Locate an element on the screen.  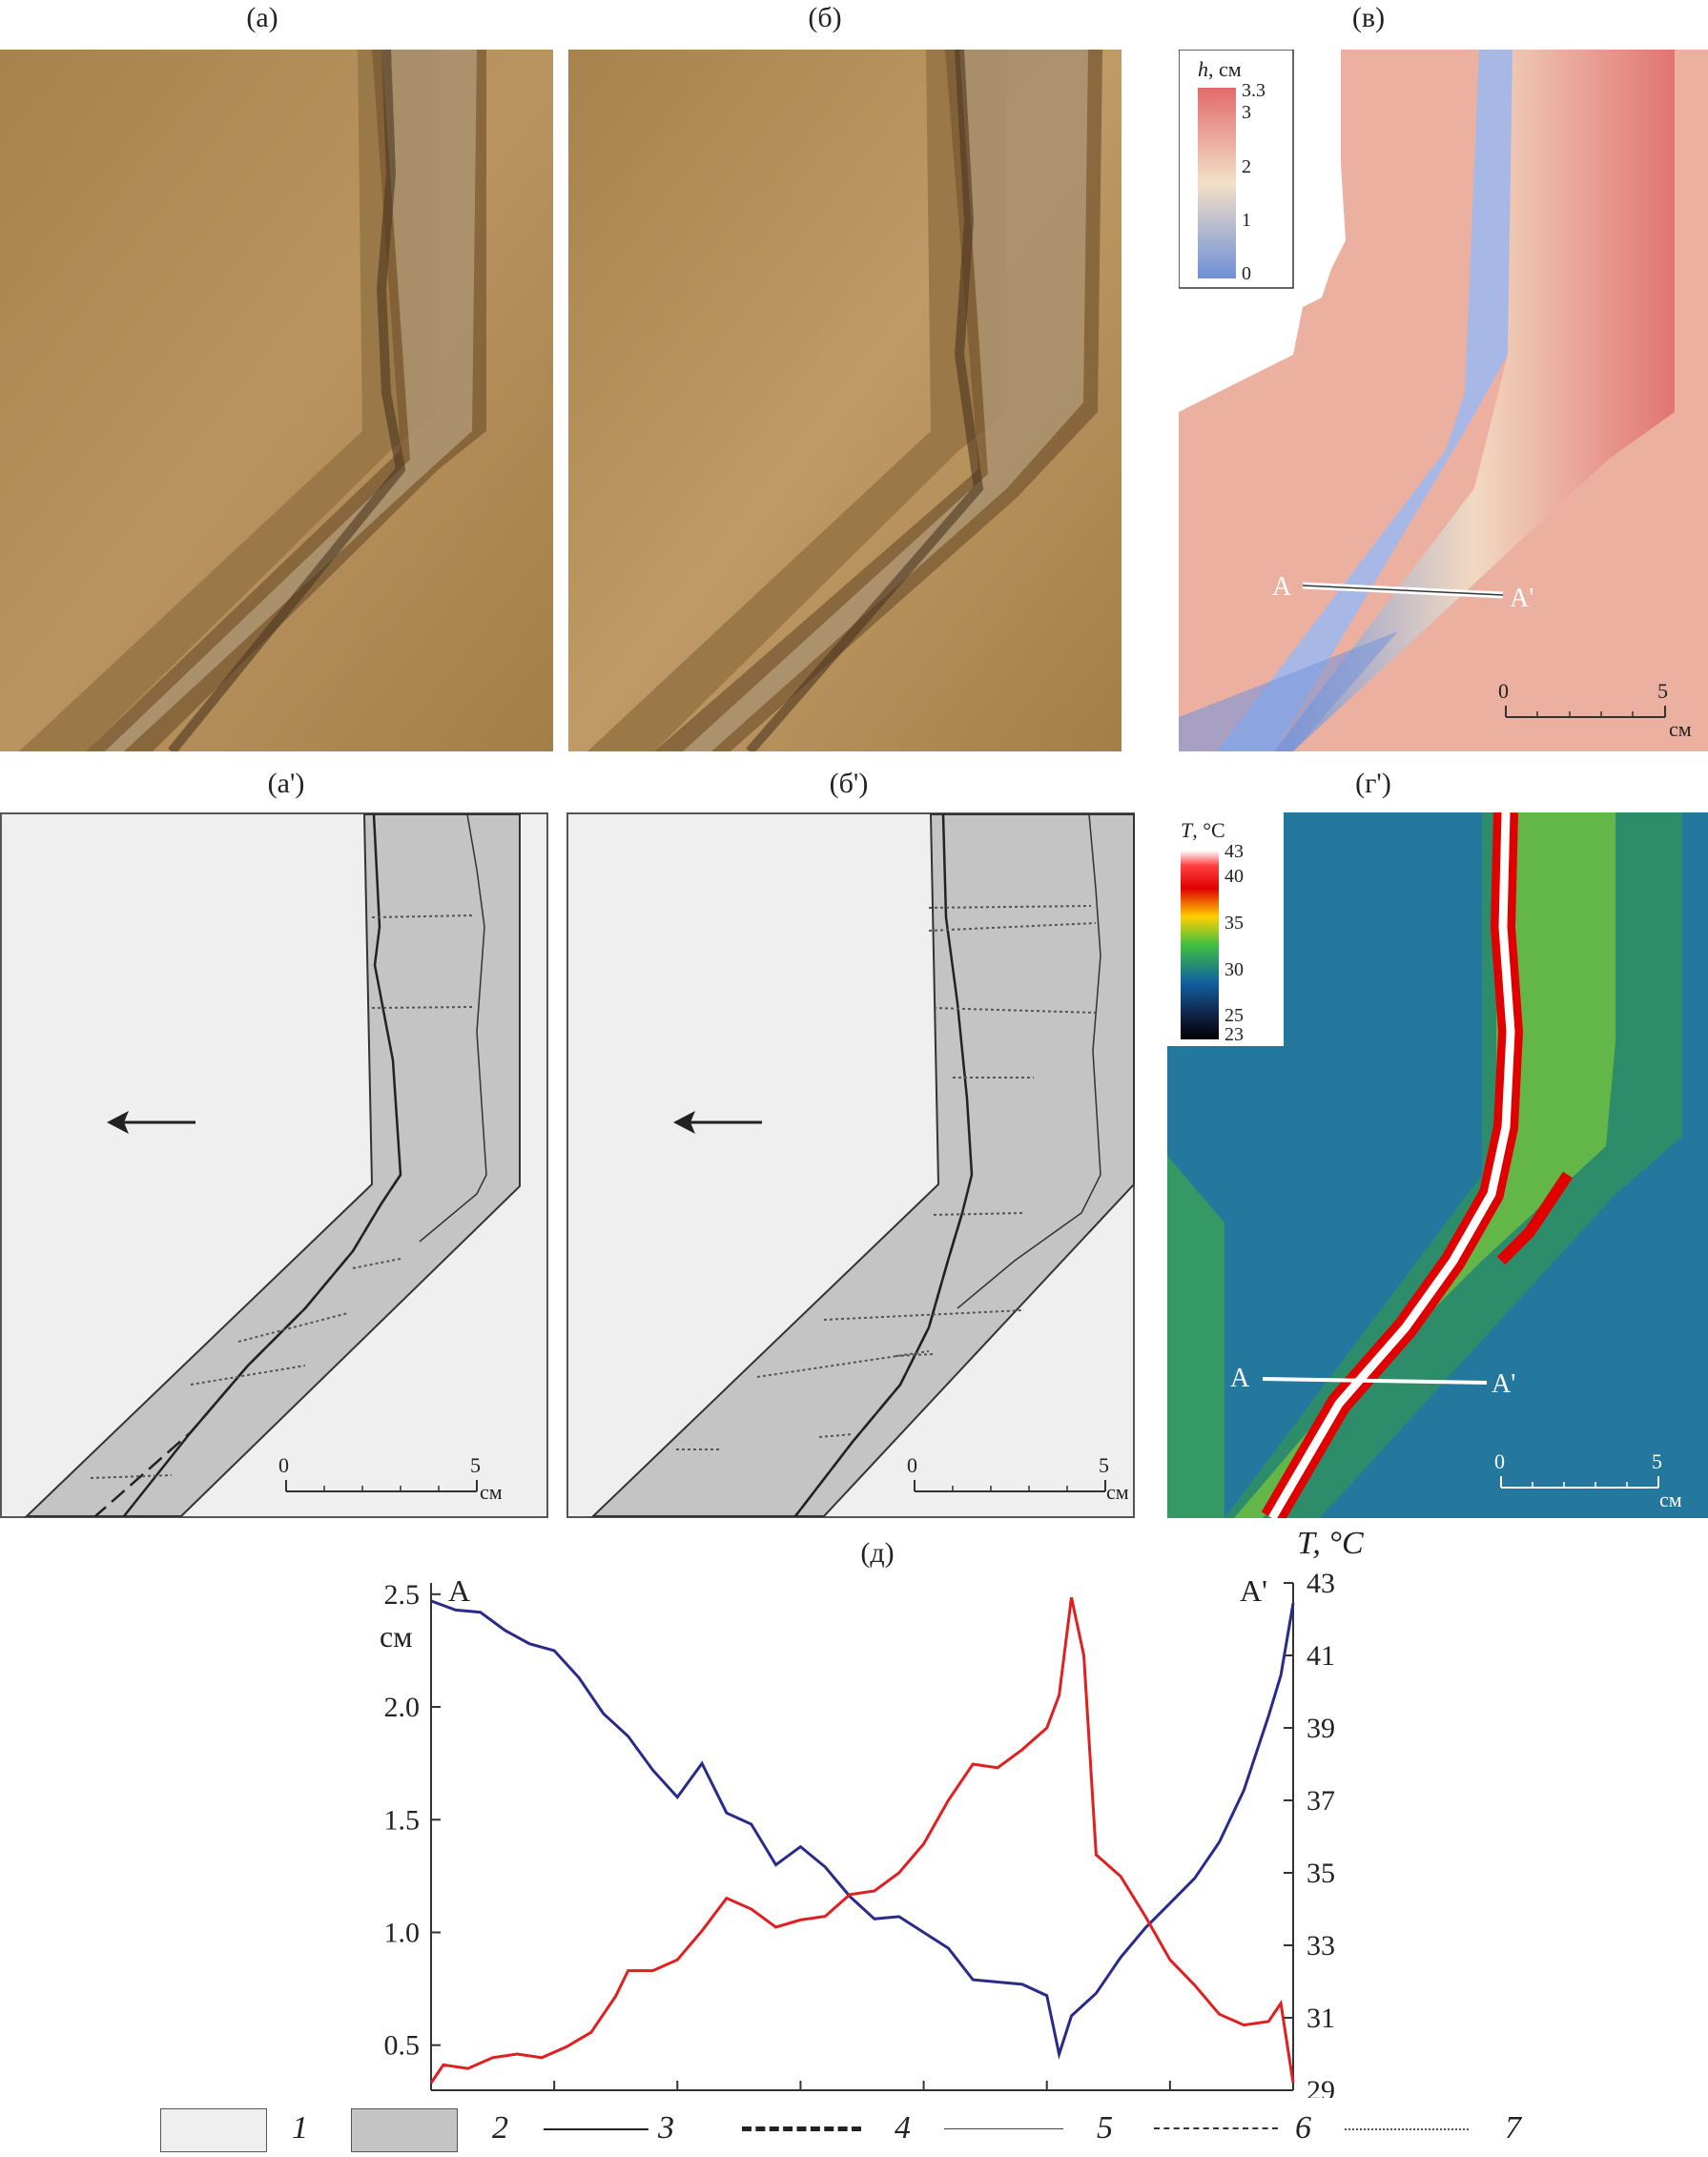
legend-number-3: 3 is located at coordinates (666, 2128).